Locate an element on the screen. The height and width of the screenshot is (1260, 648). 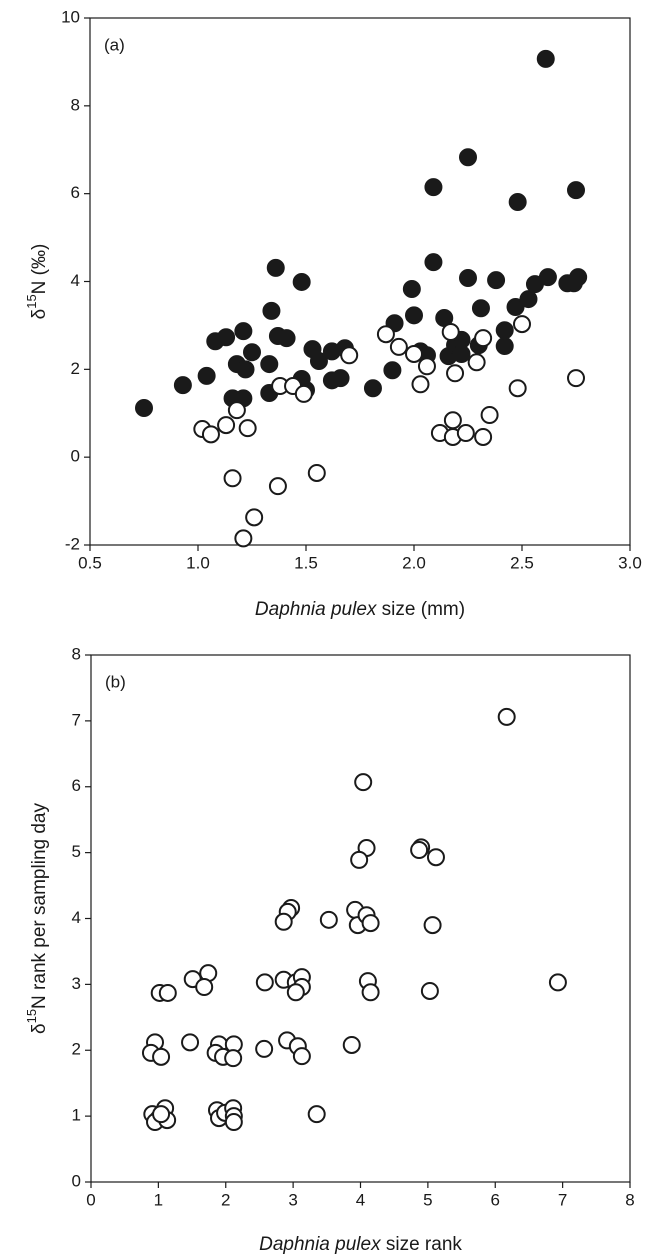
x-axis-label-rest: size rank is located at coordinates (422, 1244).